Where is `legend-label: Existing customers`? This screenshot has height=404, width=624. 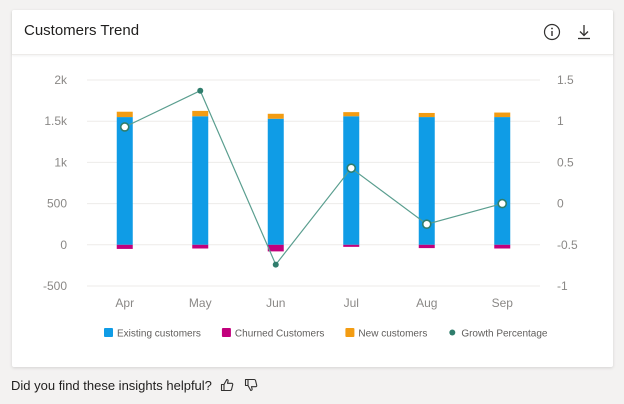 legend-label: Existing customers is located at coordinates (159, 334).